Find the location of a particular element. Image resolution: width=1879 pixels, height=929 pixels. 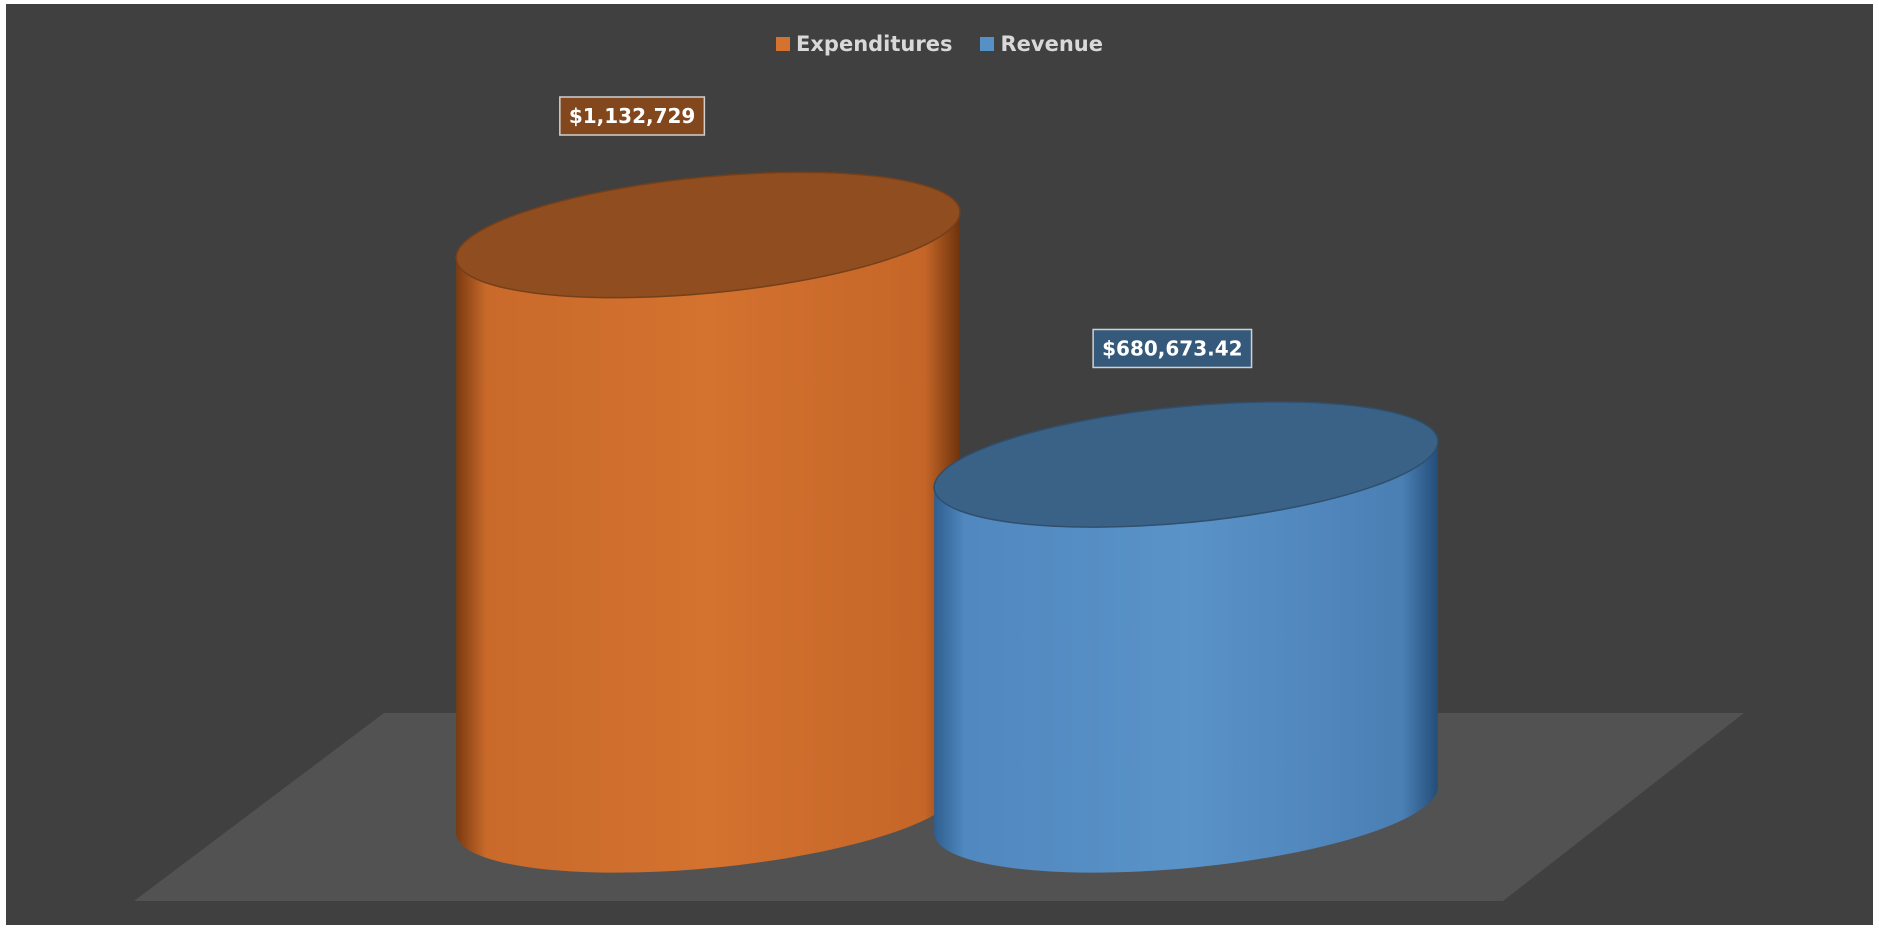

bar-top-revenue is located at coordinates (1186, 464).